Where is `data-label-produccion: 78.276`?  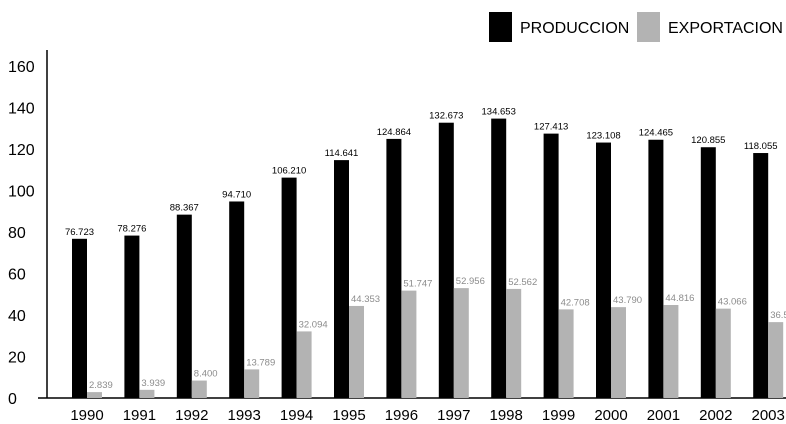 data-label-produccion: 78.276 is located at coordinates (131, 229).